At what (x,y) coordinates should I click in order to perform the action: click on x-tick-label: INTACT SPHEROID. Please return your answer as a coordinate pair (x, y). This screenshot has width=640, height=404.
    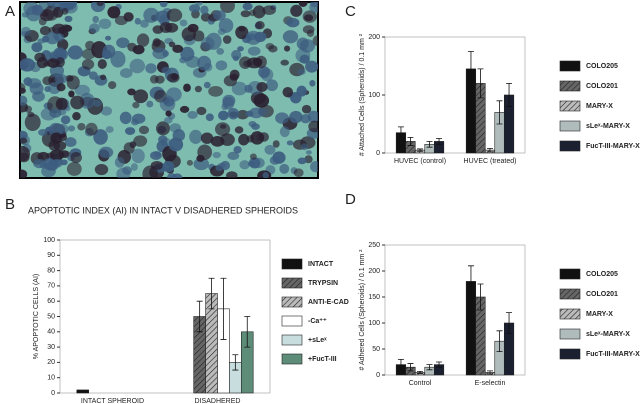
    Looking at the image, I should click on (112, 401).